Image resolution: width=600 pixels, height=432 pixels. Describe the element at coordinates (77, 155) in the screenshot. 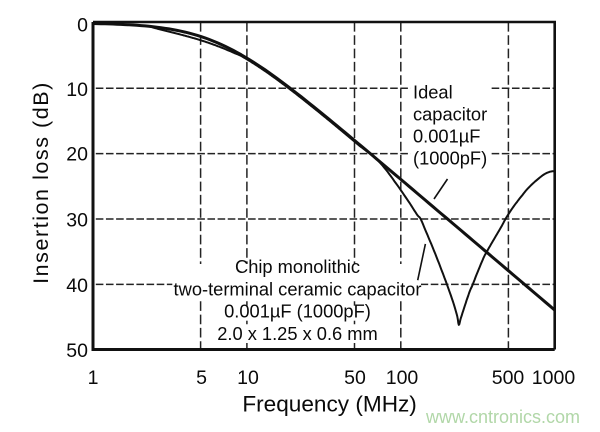

I see `svg-text: 20` at that location.